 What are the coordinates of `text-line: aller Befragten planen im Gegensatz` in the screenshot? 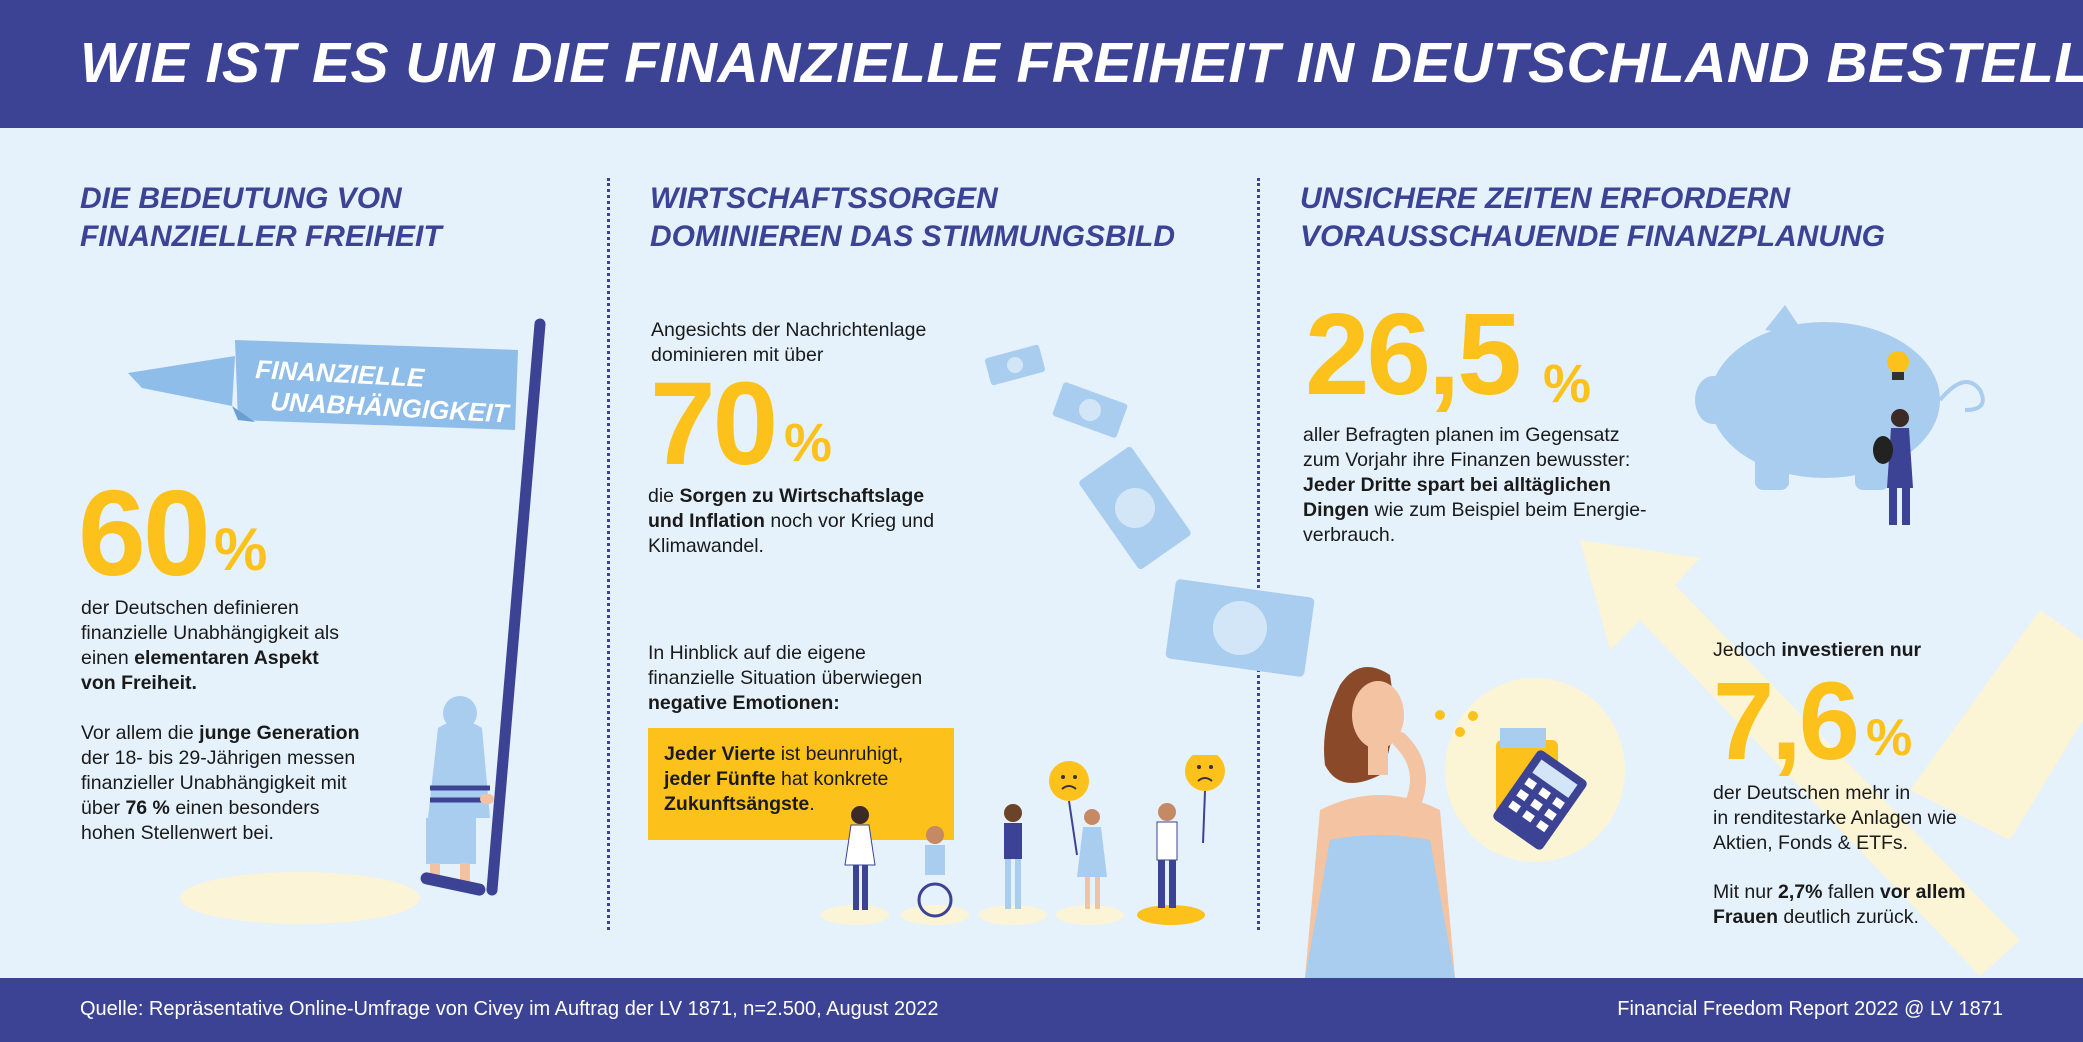 It's located at (1461, 435).